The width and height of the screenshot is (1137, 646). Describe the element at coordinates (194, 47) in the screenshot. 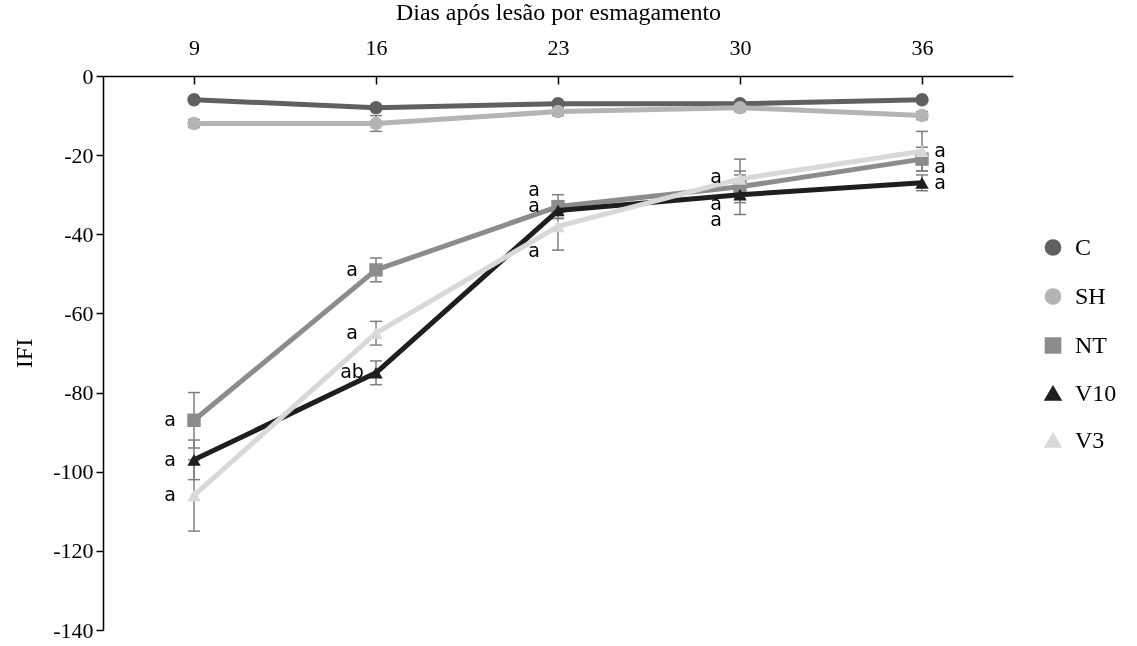

I see `x-tick-label: 9` at that location.